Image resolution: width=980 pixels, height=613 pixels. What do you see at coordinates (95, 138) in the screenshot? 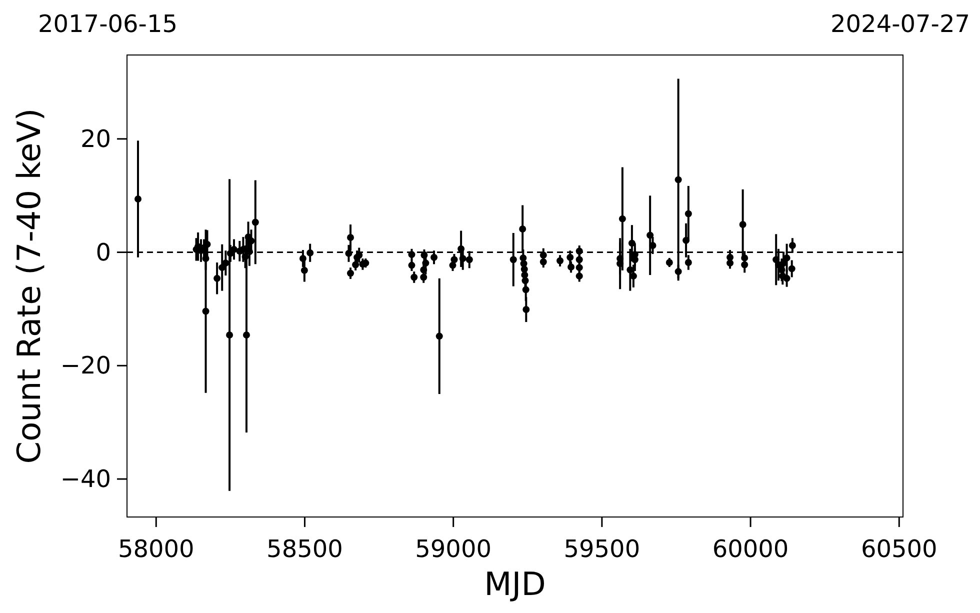
I see `y-tick-label: 20` at bounding box center [95, 138].